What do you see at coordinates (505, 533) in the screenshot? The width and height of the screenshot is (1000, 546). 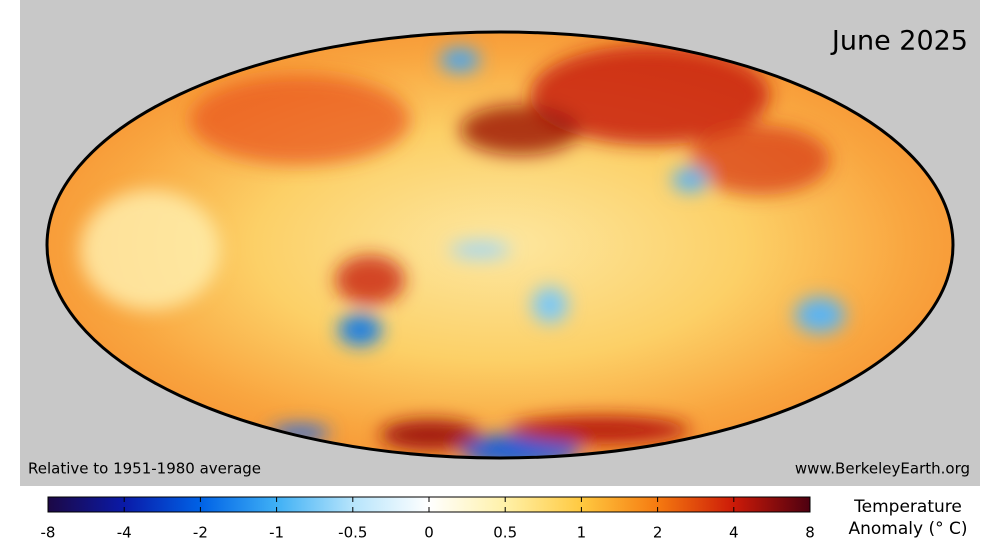 I see `colorbar-tick-label: 0.5` at bounding box center [505, 533].